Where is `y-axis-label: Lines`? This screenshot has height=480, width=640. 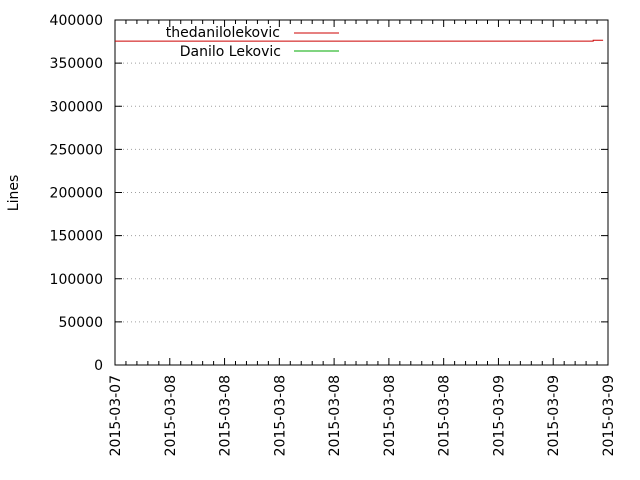 y-axis-label: Lines is located at coordinates (14, 193).